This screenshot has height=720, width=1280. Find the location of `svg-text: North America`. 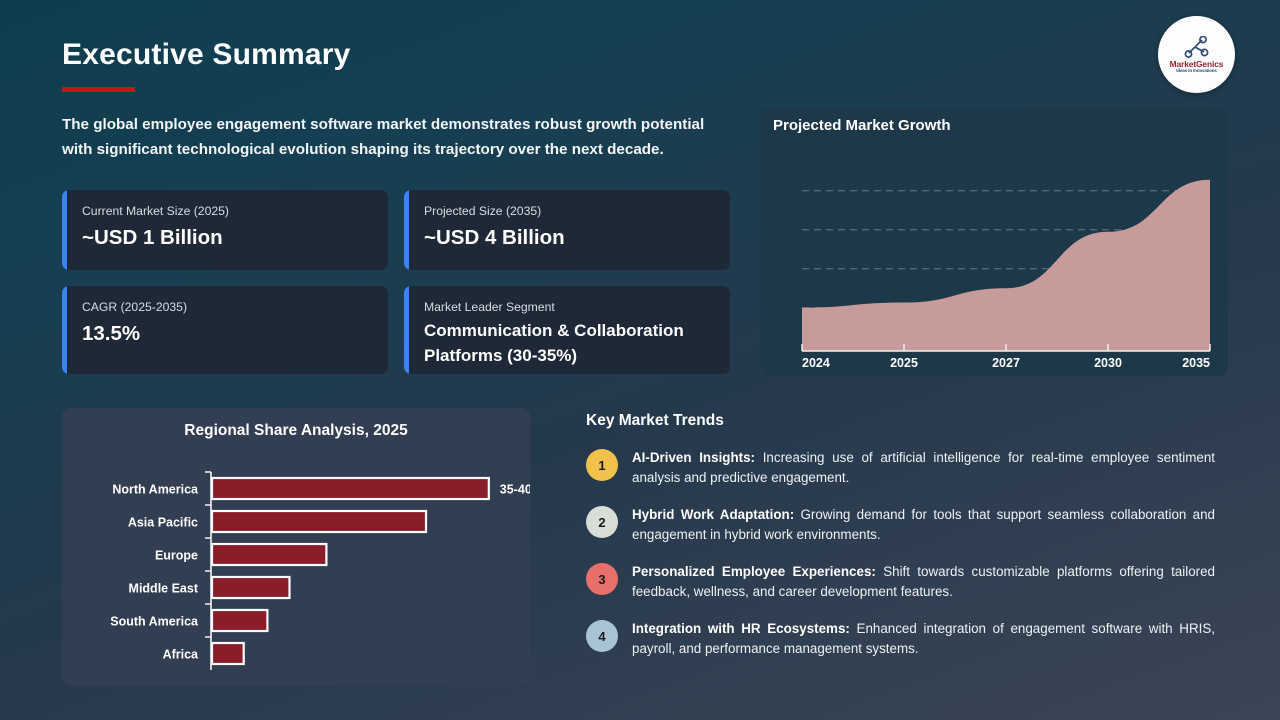

svg-text: North America is located at coordinates (155, 490).